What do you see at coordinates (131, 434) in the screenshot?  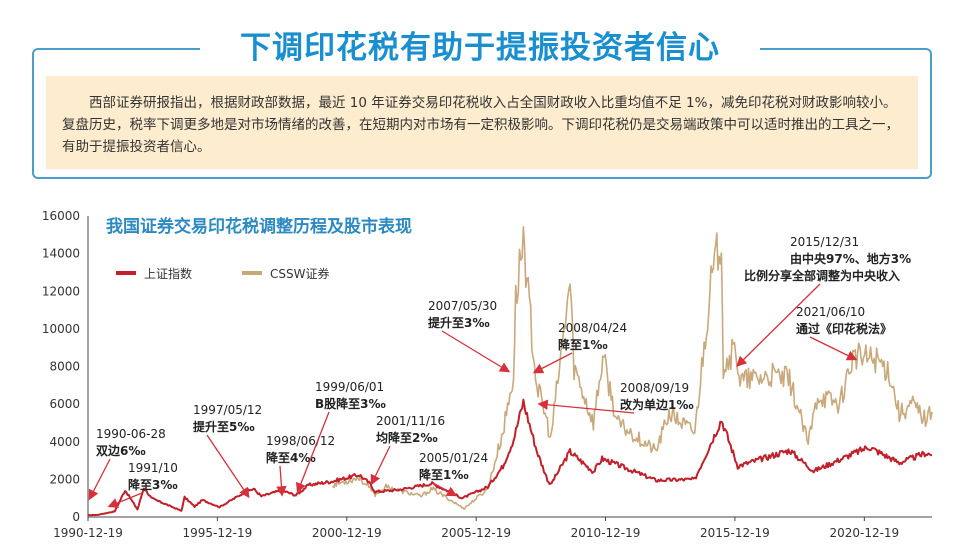 I see `annotation-date: 1990-06-28` at bounding box center [131, 434].